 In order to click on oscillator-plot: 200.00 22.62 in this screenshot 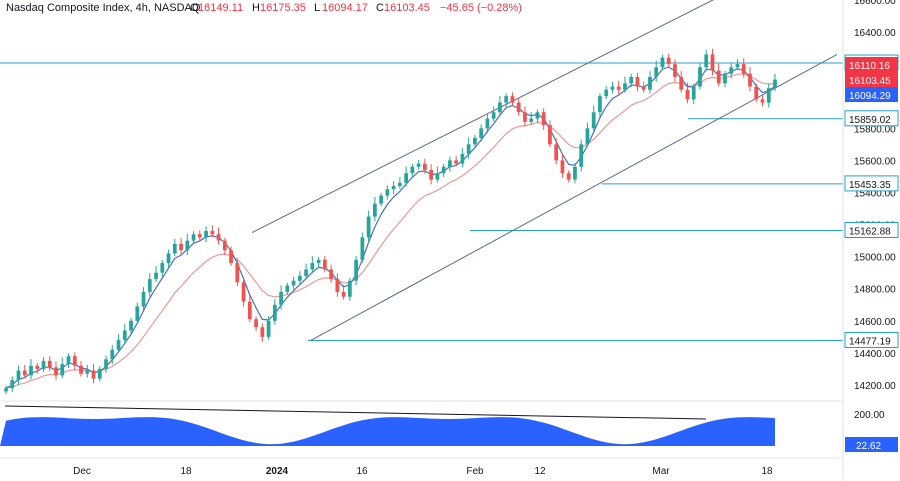, I will do `click(449, 426)`.